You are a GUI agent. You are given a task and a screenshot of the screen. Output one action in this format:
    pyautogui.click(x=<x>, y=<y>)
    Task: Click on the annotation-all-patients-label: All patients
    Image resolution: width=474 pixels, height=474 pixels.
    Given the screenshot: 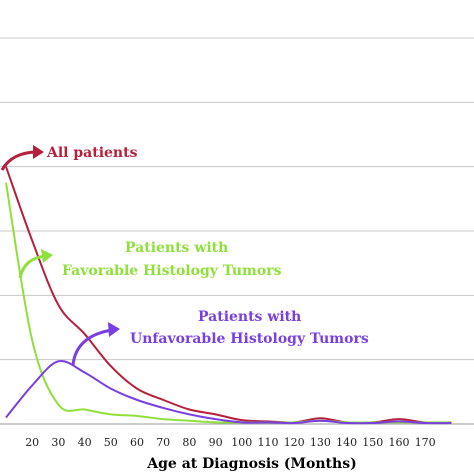 What is the action you would take?
    pyautogui.click(x=92, y=153)
    